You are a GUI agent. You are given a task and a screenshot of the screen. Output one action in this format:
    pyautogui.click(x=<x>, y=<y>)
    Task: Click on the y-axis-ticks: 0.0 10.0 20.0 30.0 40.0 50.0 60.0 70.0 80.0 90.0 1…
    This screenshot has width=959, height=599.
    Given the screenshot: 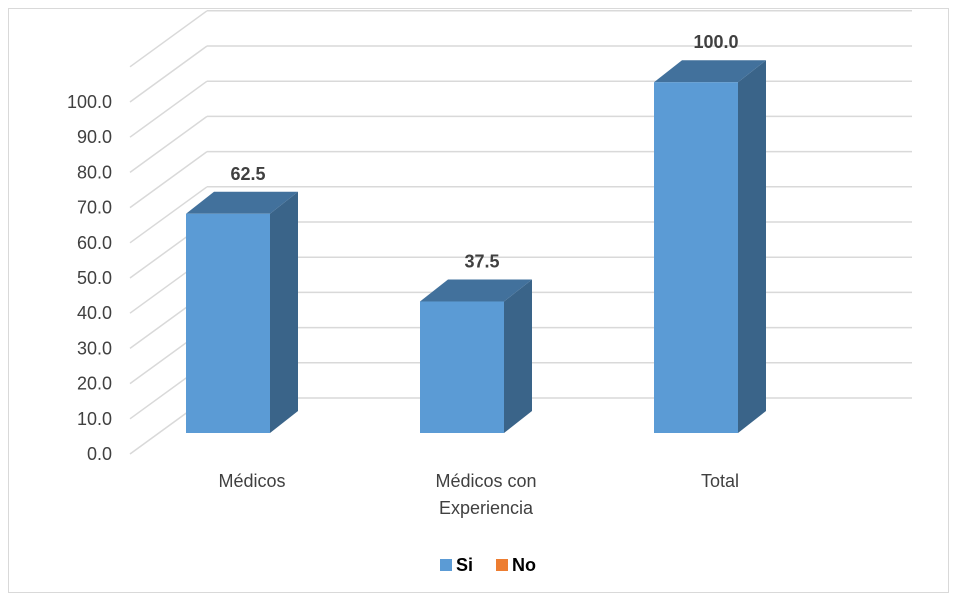 What is the action you would take?
    pyautogui.click(x=89, y=278)
    